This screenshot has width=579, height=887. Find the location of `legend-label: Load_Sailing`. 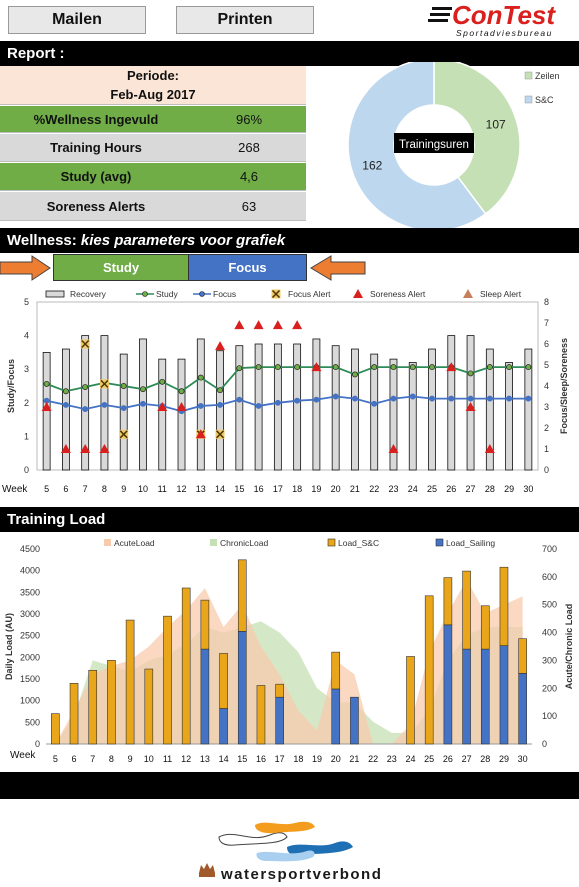

legend-label: Load_Sailing is located at coordinates (470, 543).